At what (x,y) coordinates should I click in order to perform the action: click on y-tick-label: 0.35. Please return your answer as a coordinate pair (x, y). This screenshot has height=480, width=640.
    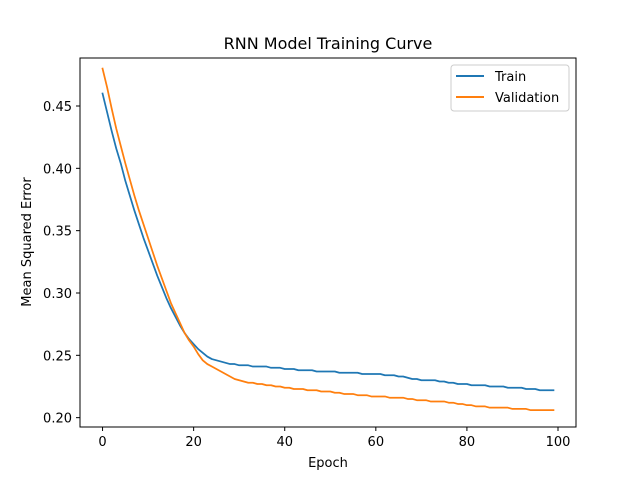
    Looking at the image, I should click on (57, 232).